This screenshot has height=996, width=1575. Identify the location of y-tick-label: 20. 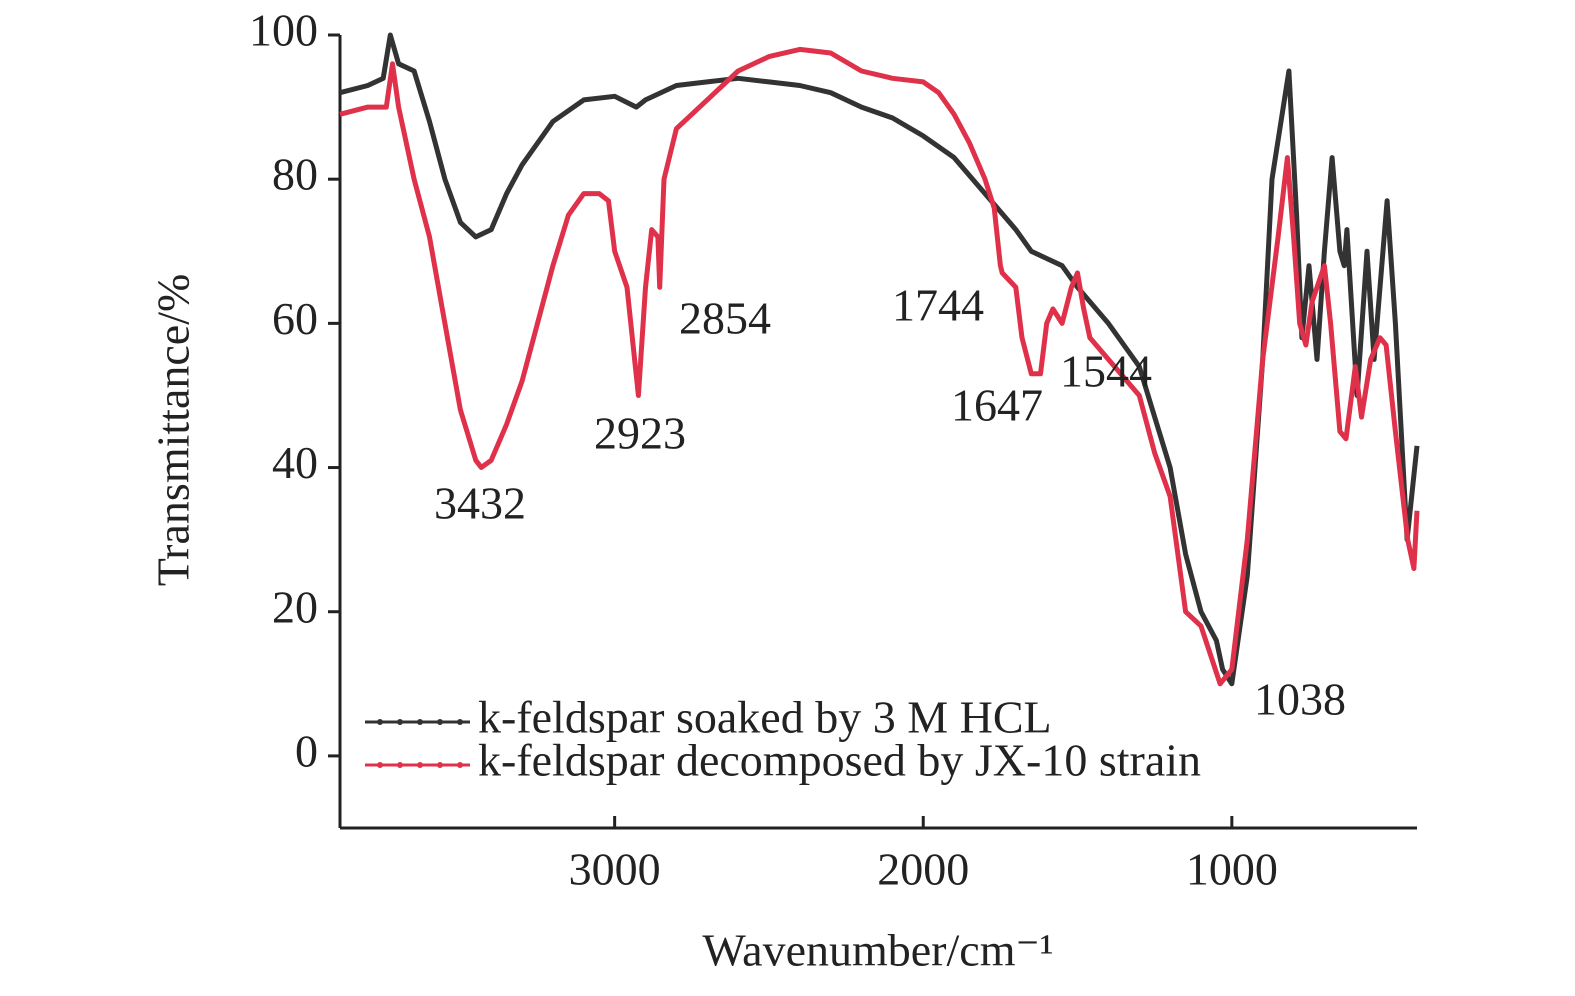
(295, 606).